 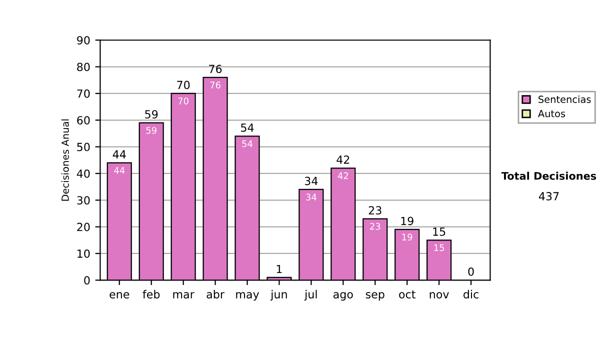 What do you see at coordinates (471, 271) in the screenshot?
I see `total-label: 0` at bounding box center [471, 271].